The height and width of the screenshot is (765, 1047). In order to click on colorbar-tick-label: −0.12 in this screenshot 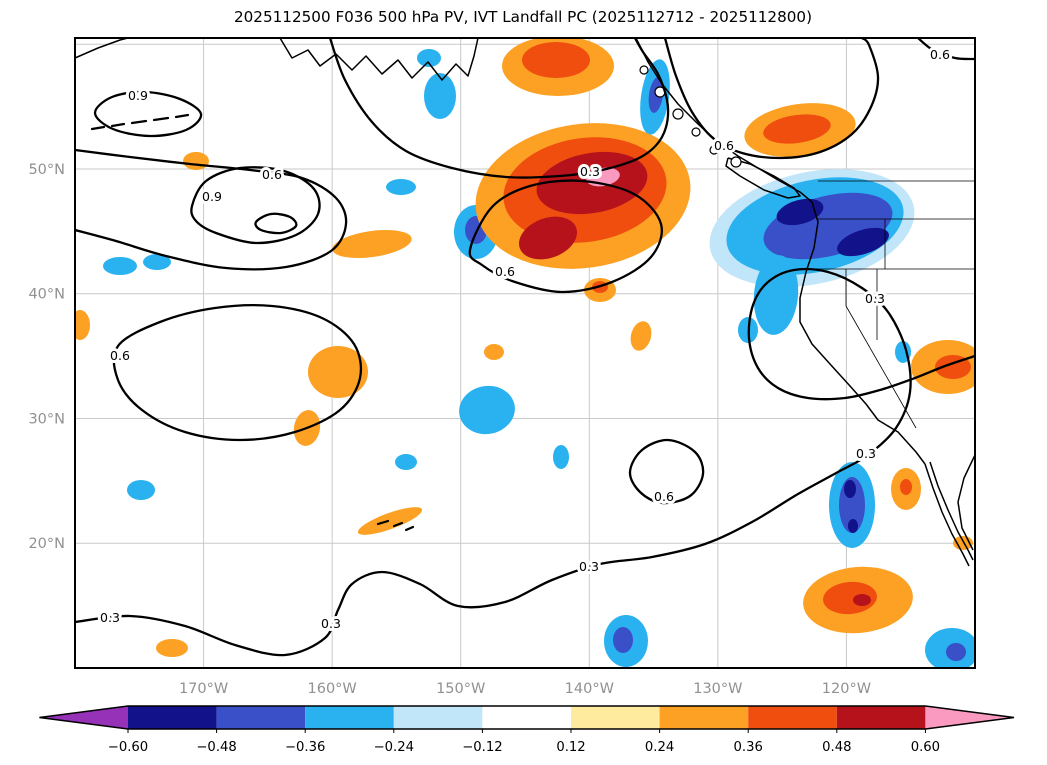, I will do `click(482, 747)`.